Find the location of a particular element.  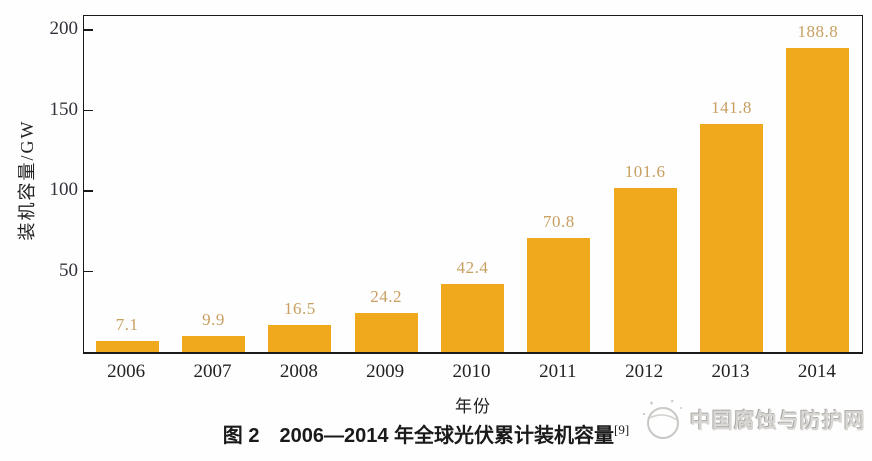

y-tick-label-150: 150 is located at coordinates (64, 109).